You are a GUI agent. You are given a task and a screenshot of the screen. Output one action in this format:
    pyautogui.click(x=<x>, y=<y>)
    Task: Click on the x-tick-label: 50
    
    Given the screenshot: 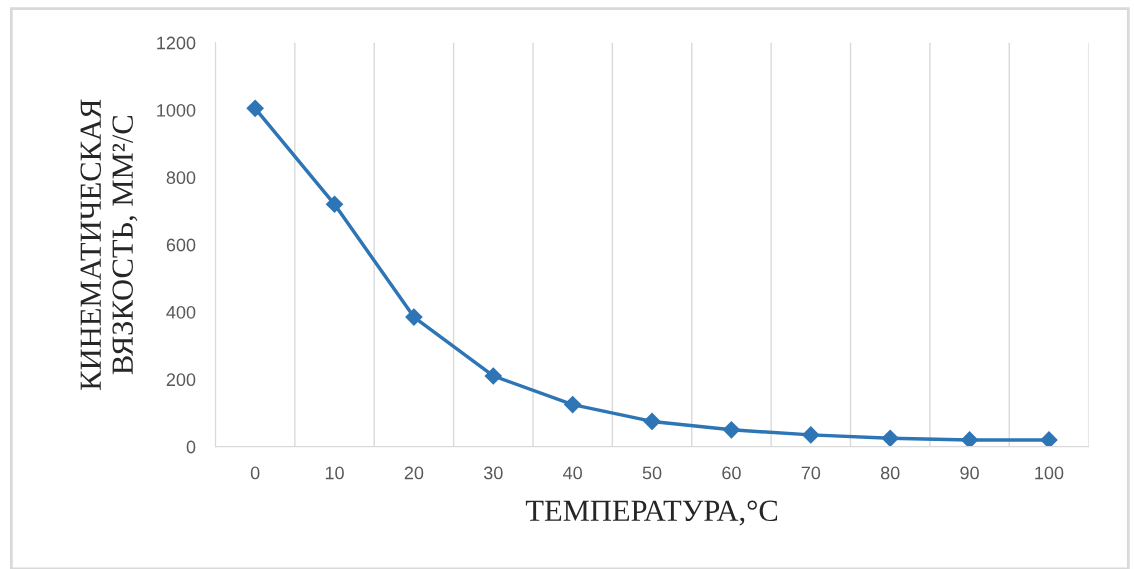 What is the action you would take?
    pyautogui.click(x=652, y=473)
    